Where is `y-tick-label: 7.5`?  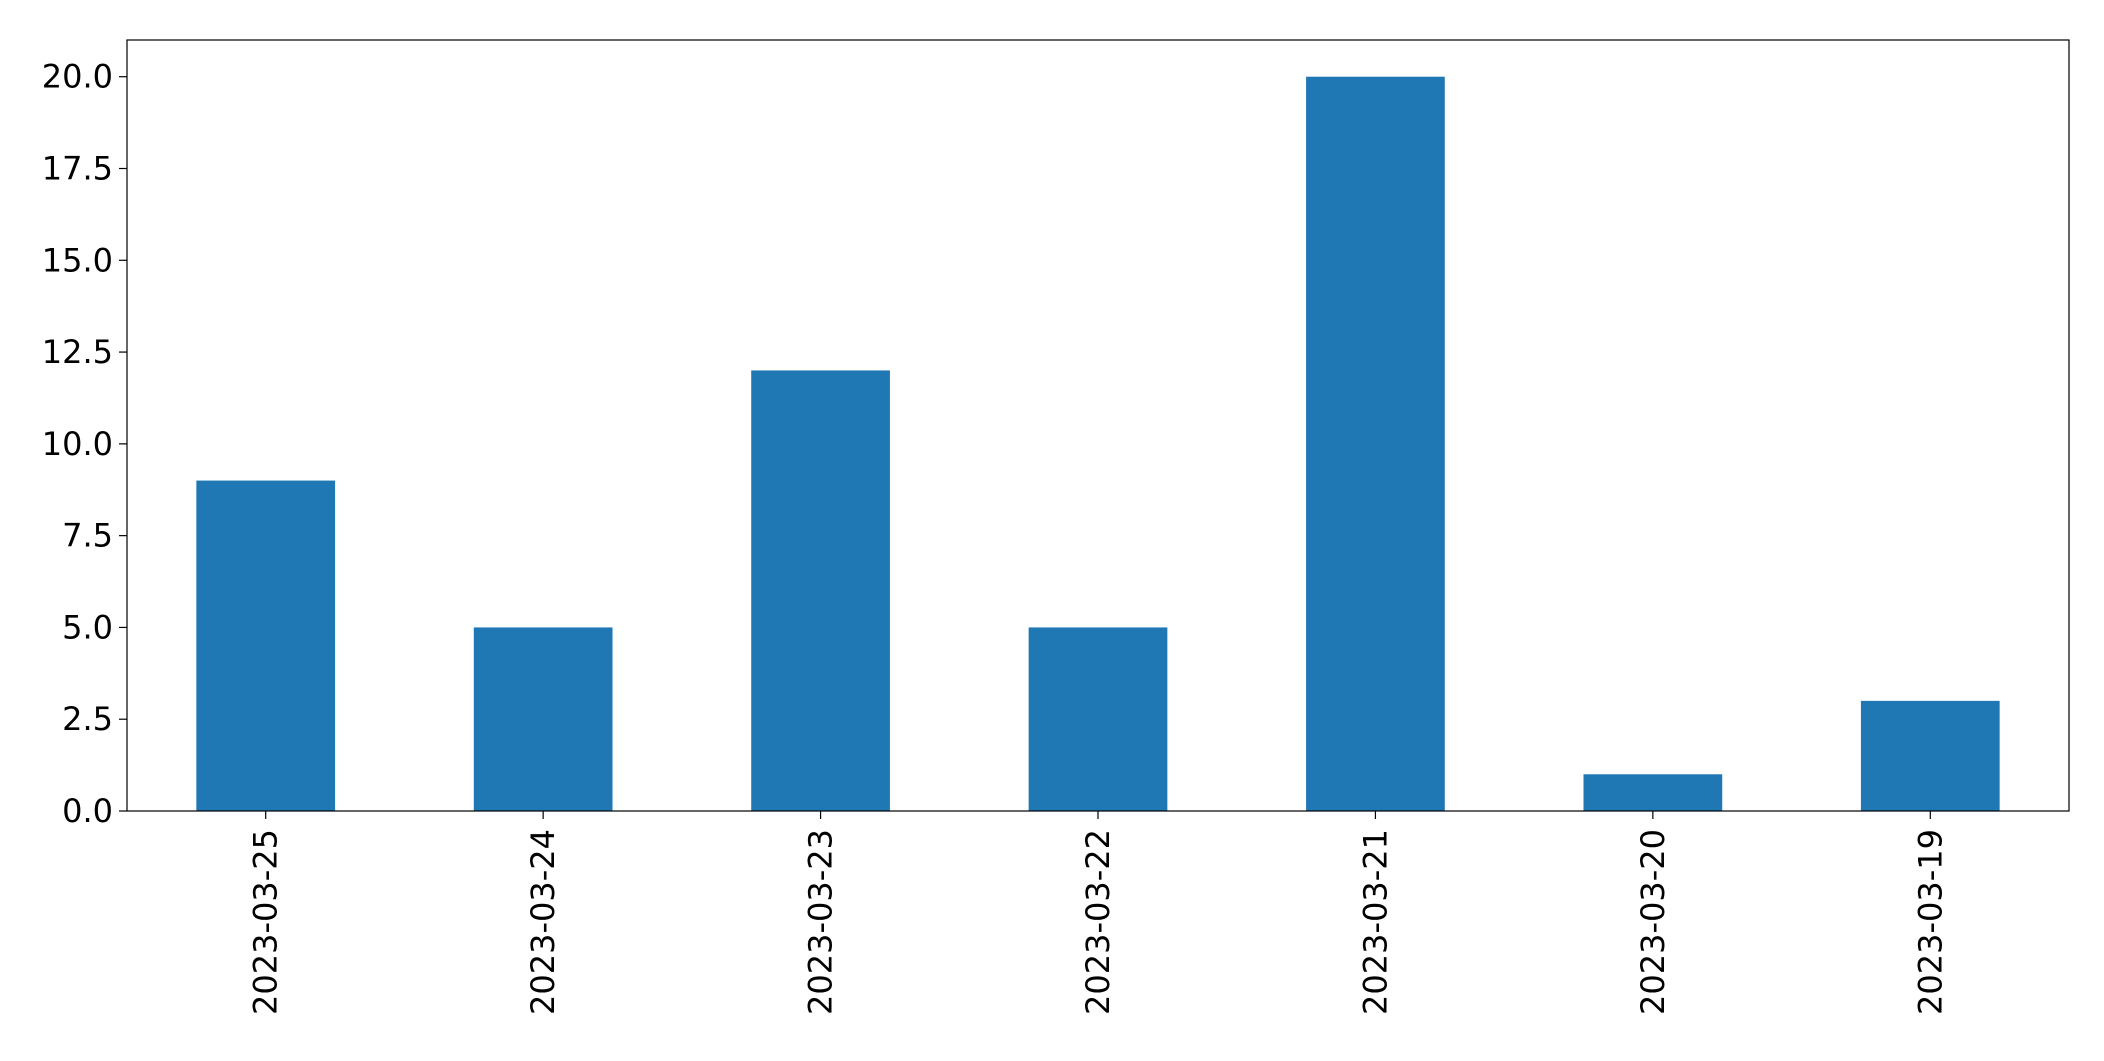 y-tick-label: 7.5 is located at coordinates (87, 536).